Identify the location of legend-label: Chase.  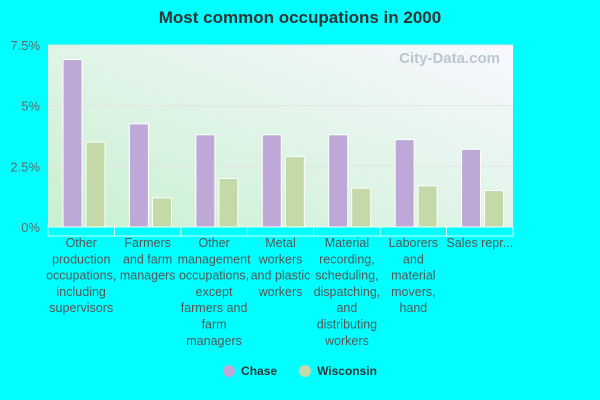
(259, 371).